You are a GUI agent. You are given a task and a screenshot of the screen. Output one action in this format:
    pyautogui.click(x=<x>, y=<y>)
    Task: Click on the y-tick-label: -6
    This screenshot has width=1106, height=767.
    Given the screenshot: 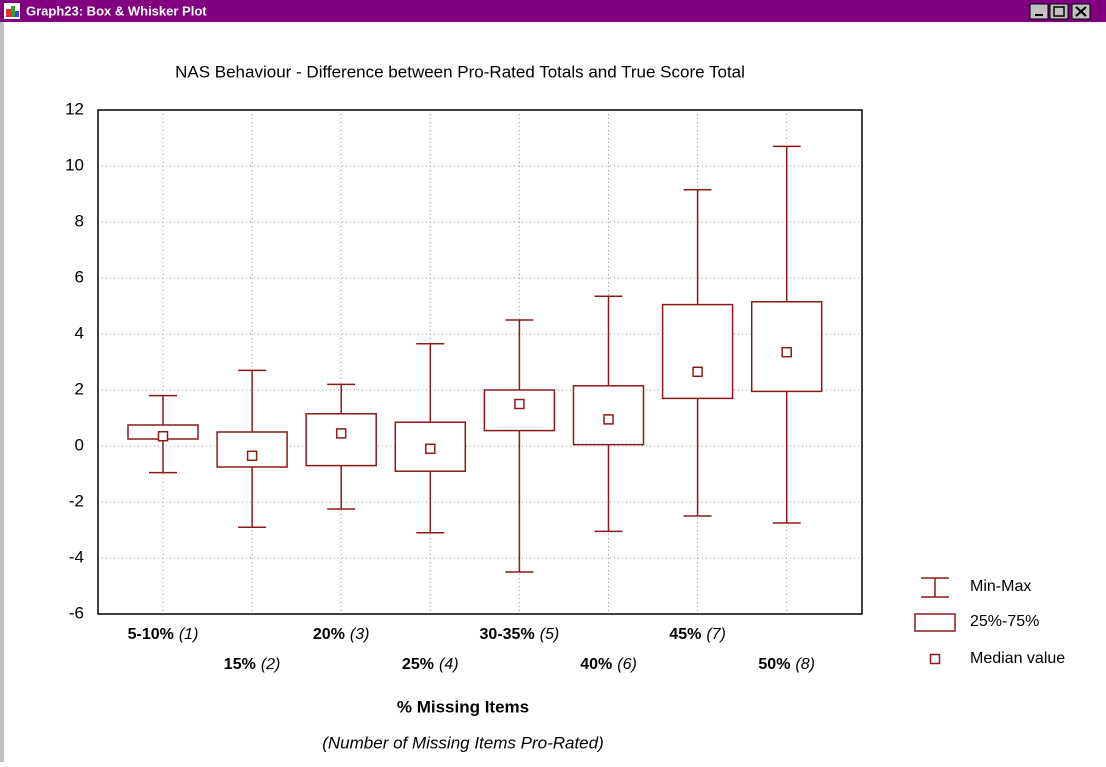 What is the action you would take?
    pyautogui.click(x=76, y=612)
    